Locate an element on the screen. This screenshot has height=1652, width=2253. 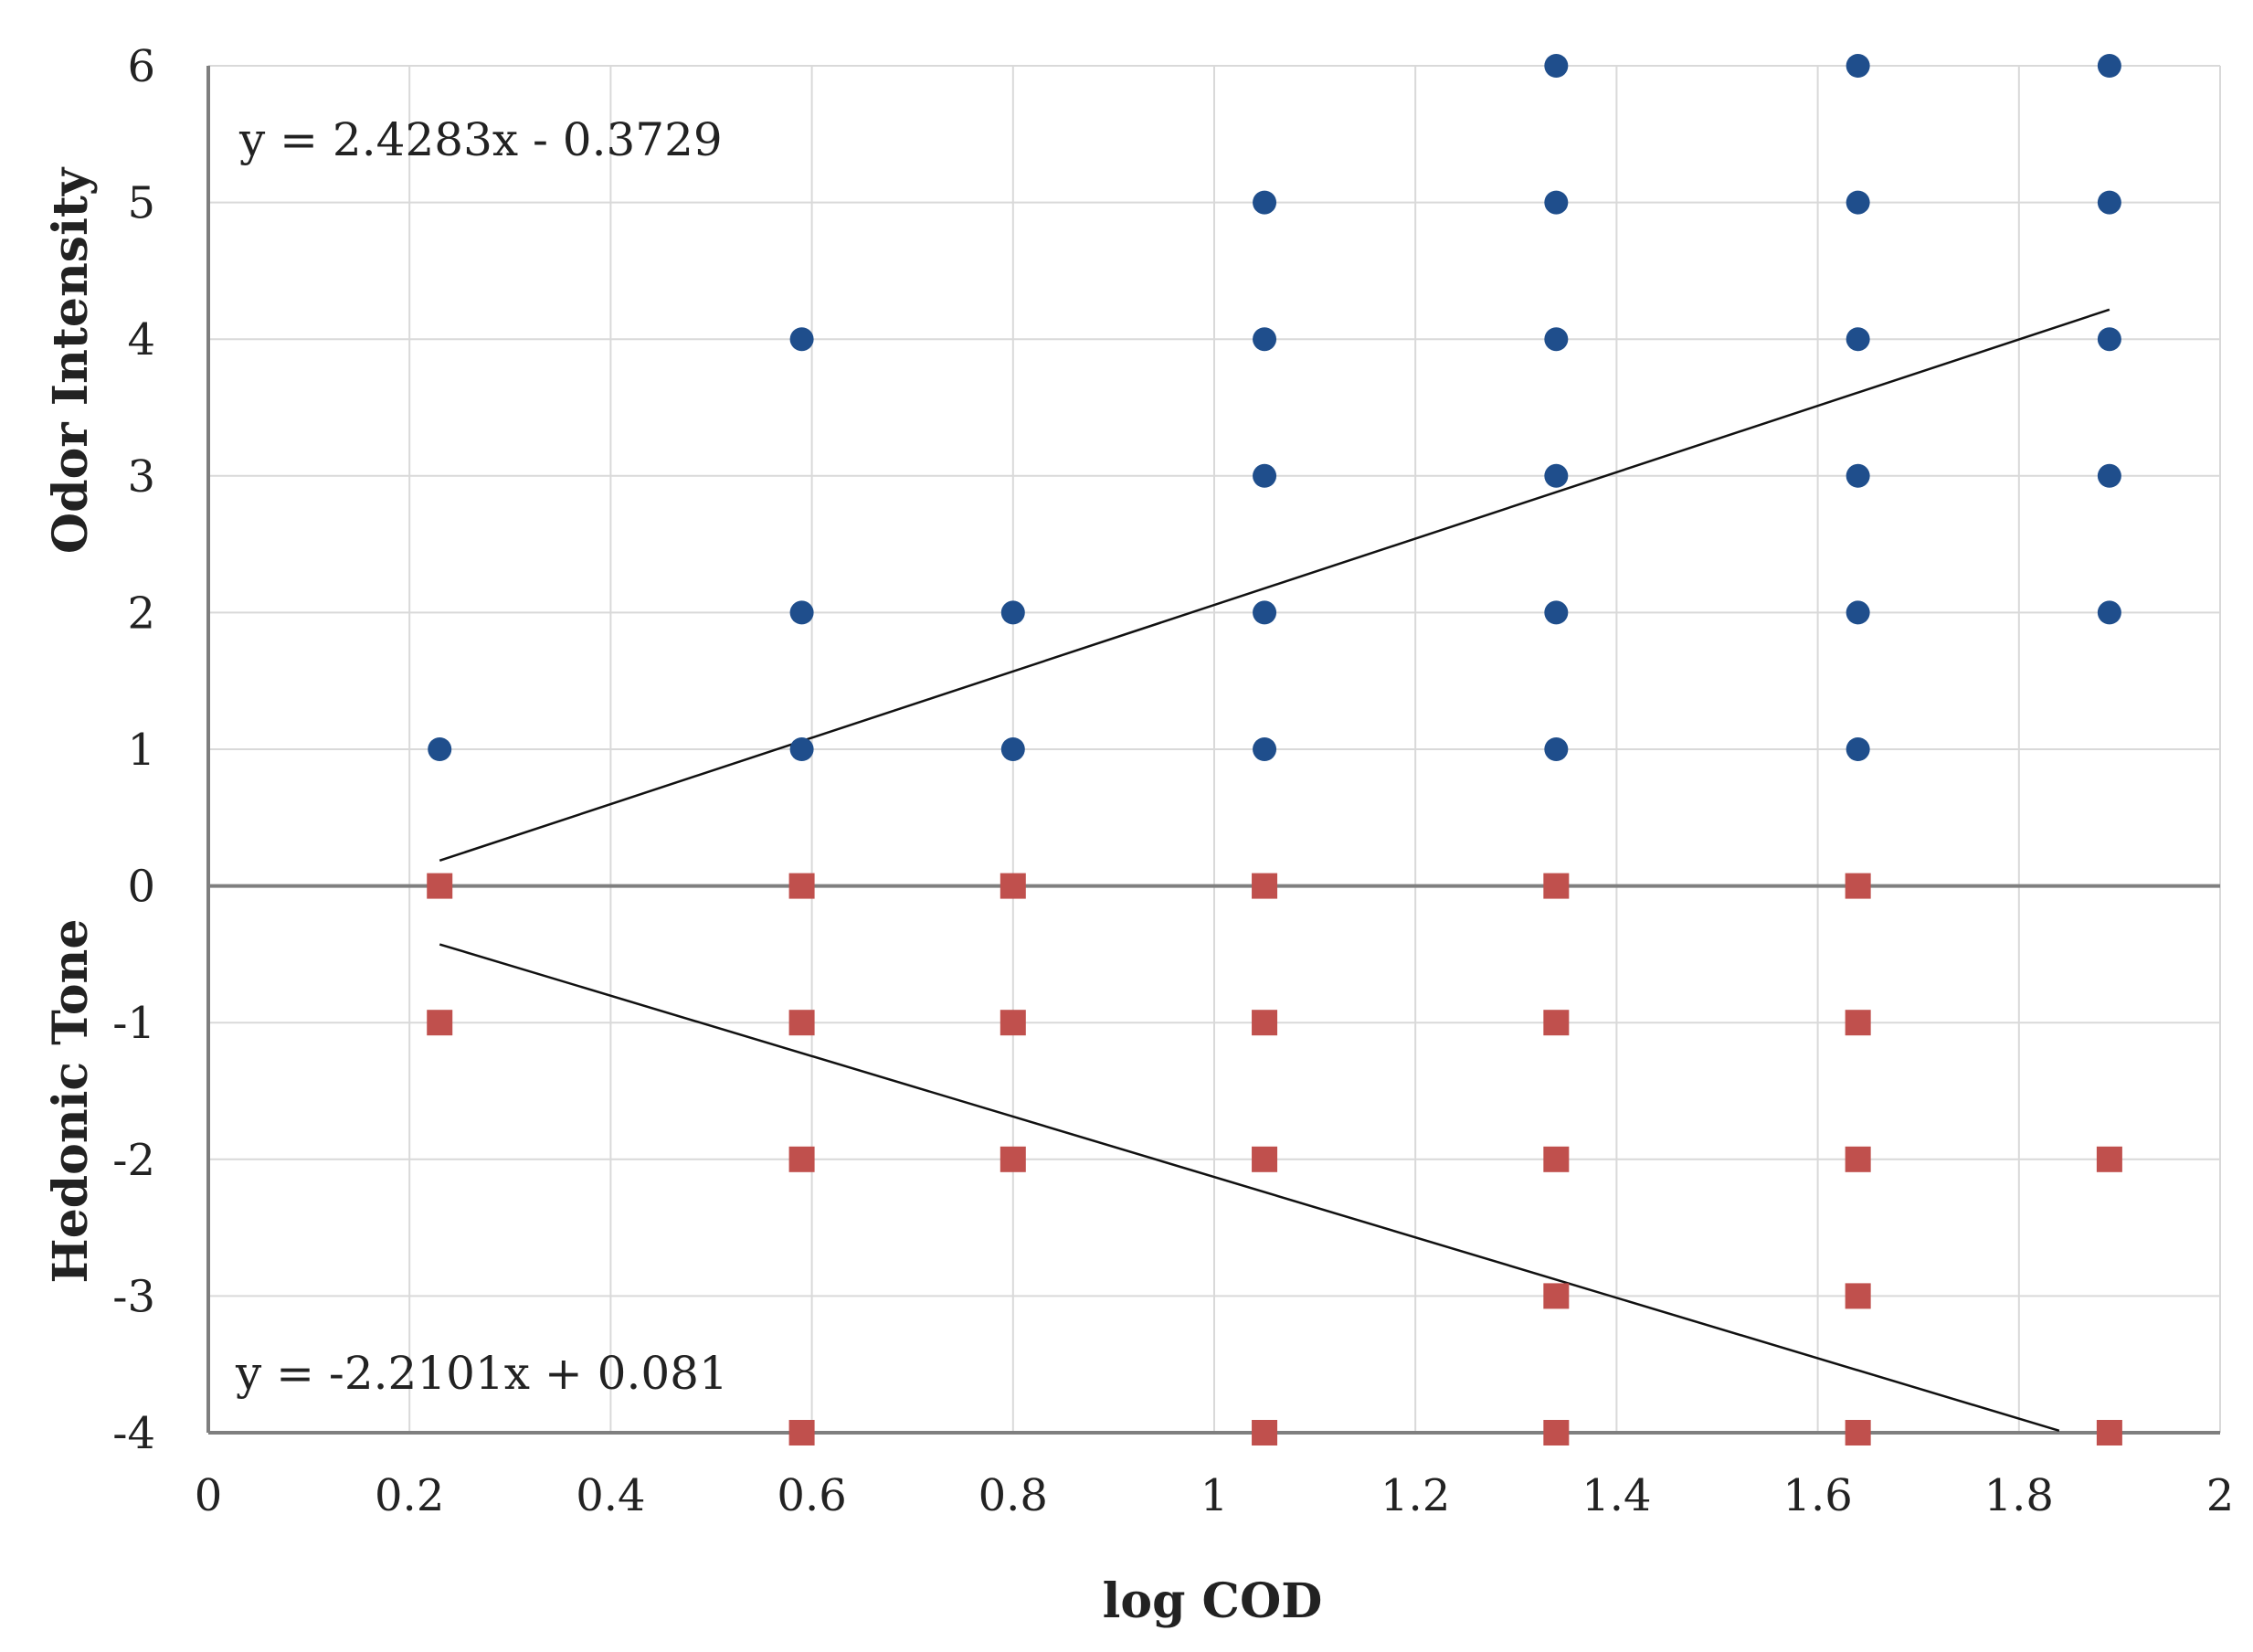
x-tick-label: 0.4 is located at coordinates (610, 1496).